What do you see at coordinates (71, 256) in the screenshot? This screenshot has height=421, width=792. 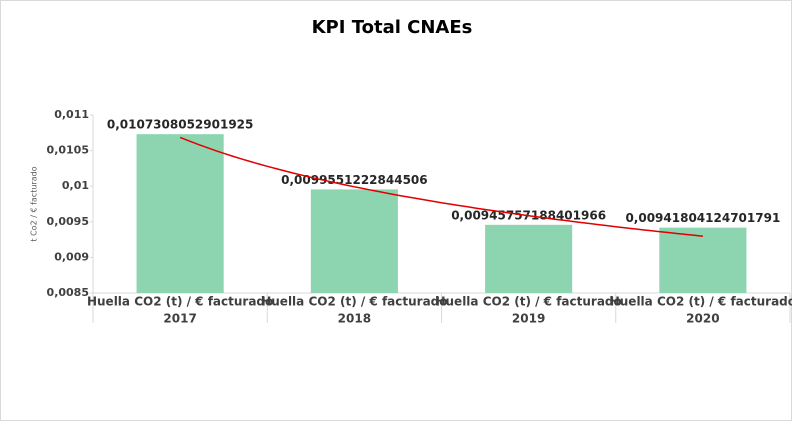 I see `y-tick-label: 0,009` at bounding box center [71, 256].